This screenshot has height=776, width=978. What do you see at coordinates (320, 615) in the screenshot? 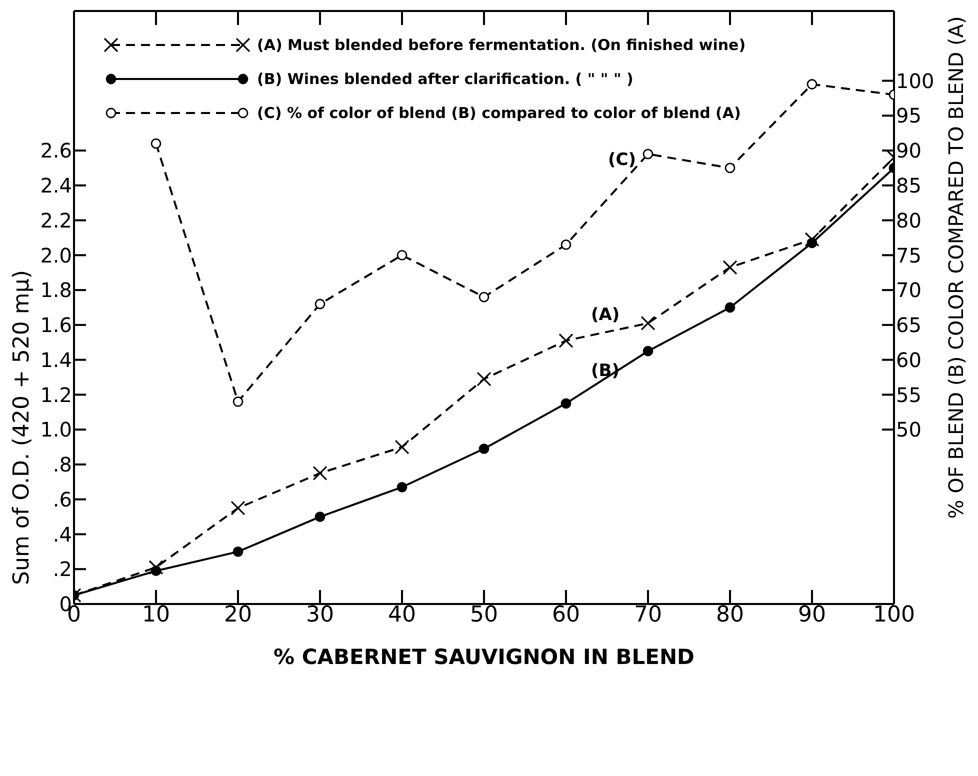
I see `x-tick-label: 30` at bounding box center [320, 615].